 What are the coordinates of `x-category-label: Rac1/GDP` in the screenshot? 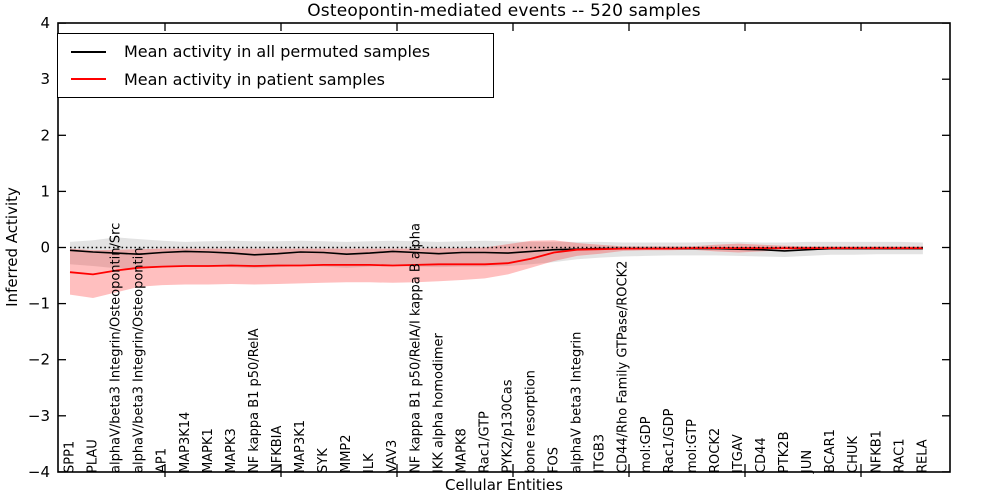 It's located at (669, 440).